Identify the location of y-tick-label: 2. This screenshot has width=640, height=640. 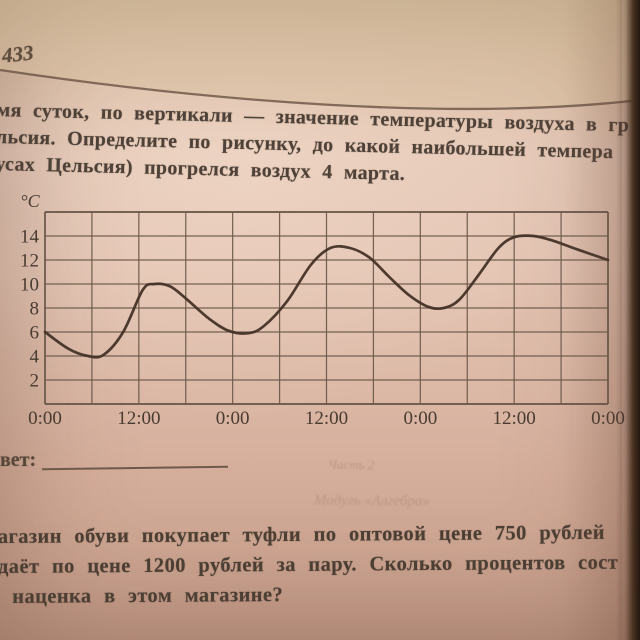
(35, 381).